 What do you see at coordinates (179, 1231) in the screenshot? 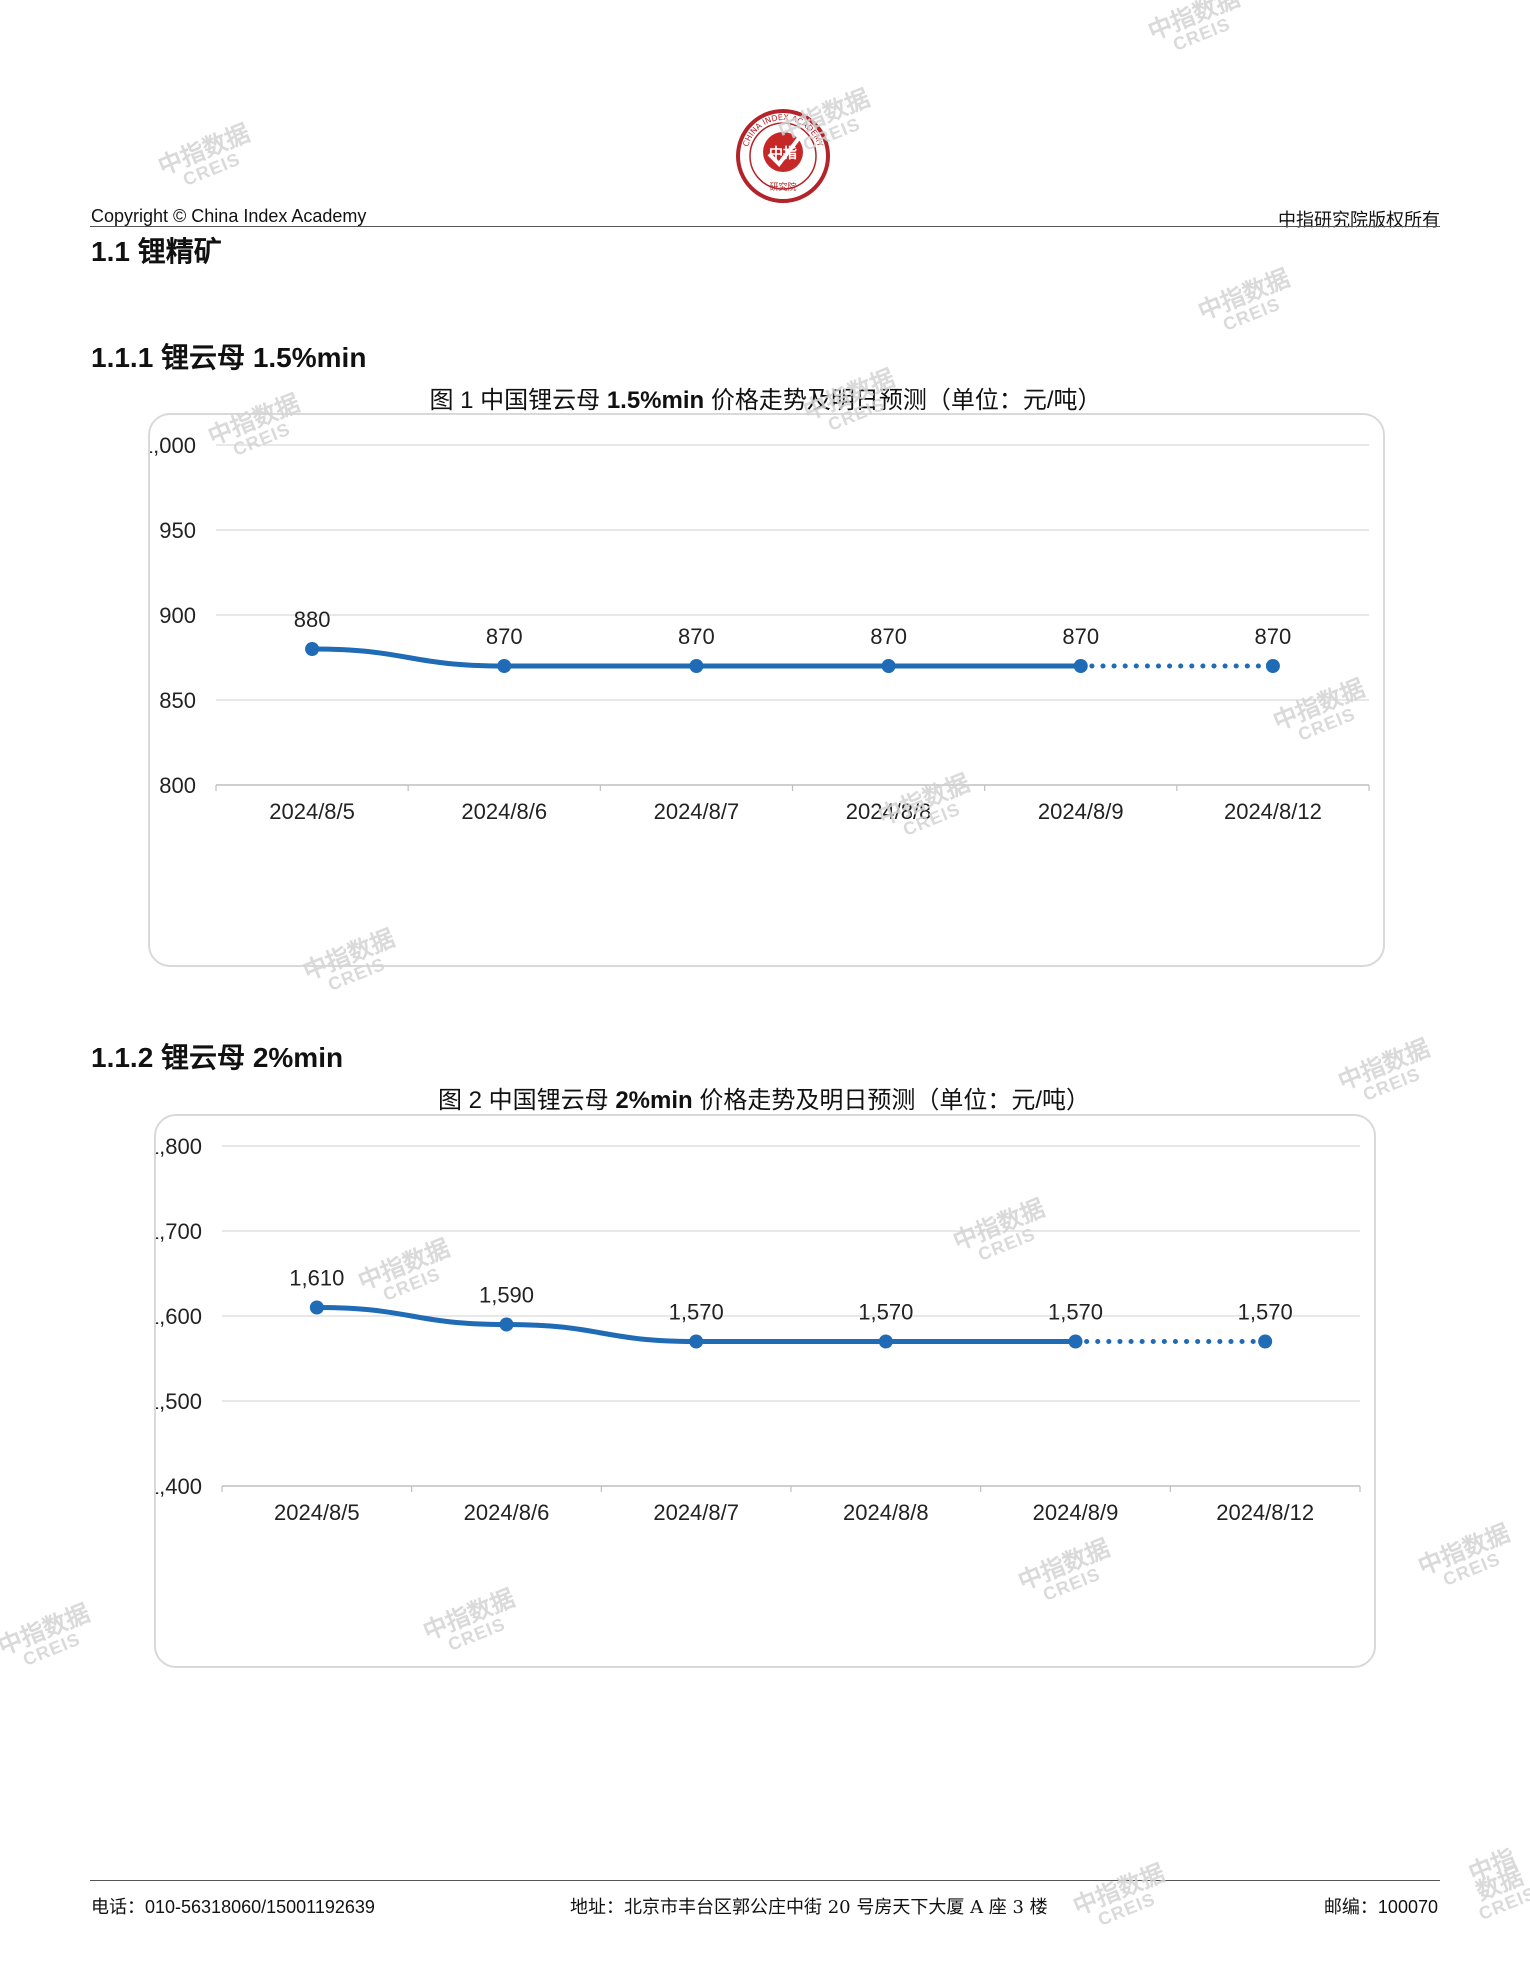
I see `y-tick-label: 1,700` at bounding box center [179, 1231].